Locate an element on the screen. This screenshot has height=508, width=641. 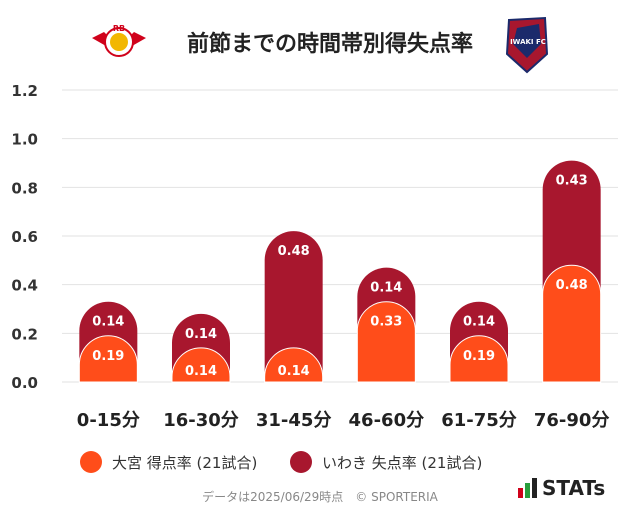
x-tick-label: 61-75分 is located at coordinates (479, 420).